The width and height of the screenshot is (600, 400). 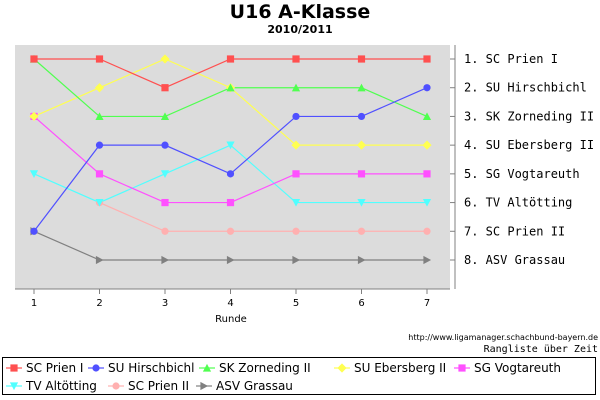 I want to click on legend-label: SU Ebersberg II, so click(x=400, y=368).